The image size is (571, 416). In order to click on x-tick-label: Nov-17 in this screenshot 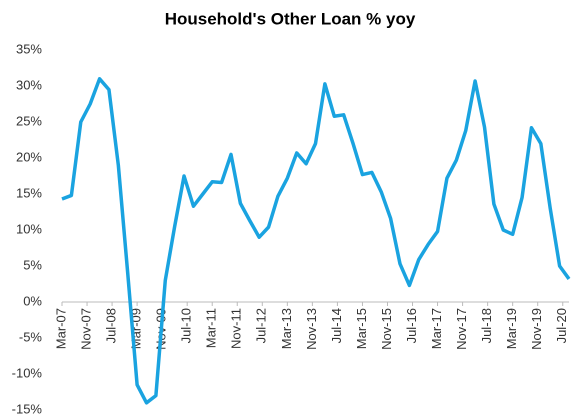, I will do `click(461, 329)`.